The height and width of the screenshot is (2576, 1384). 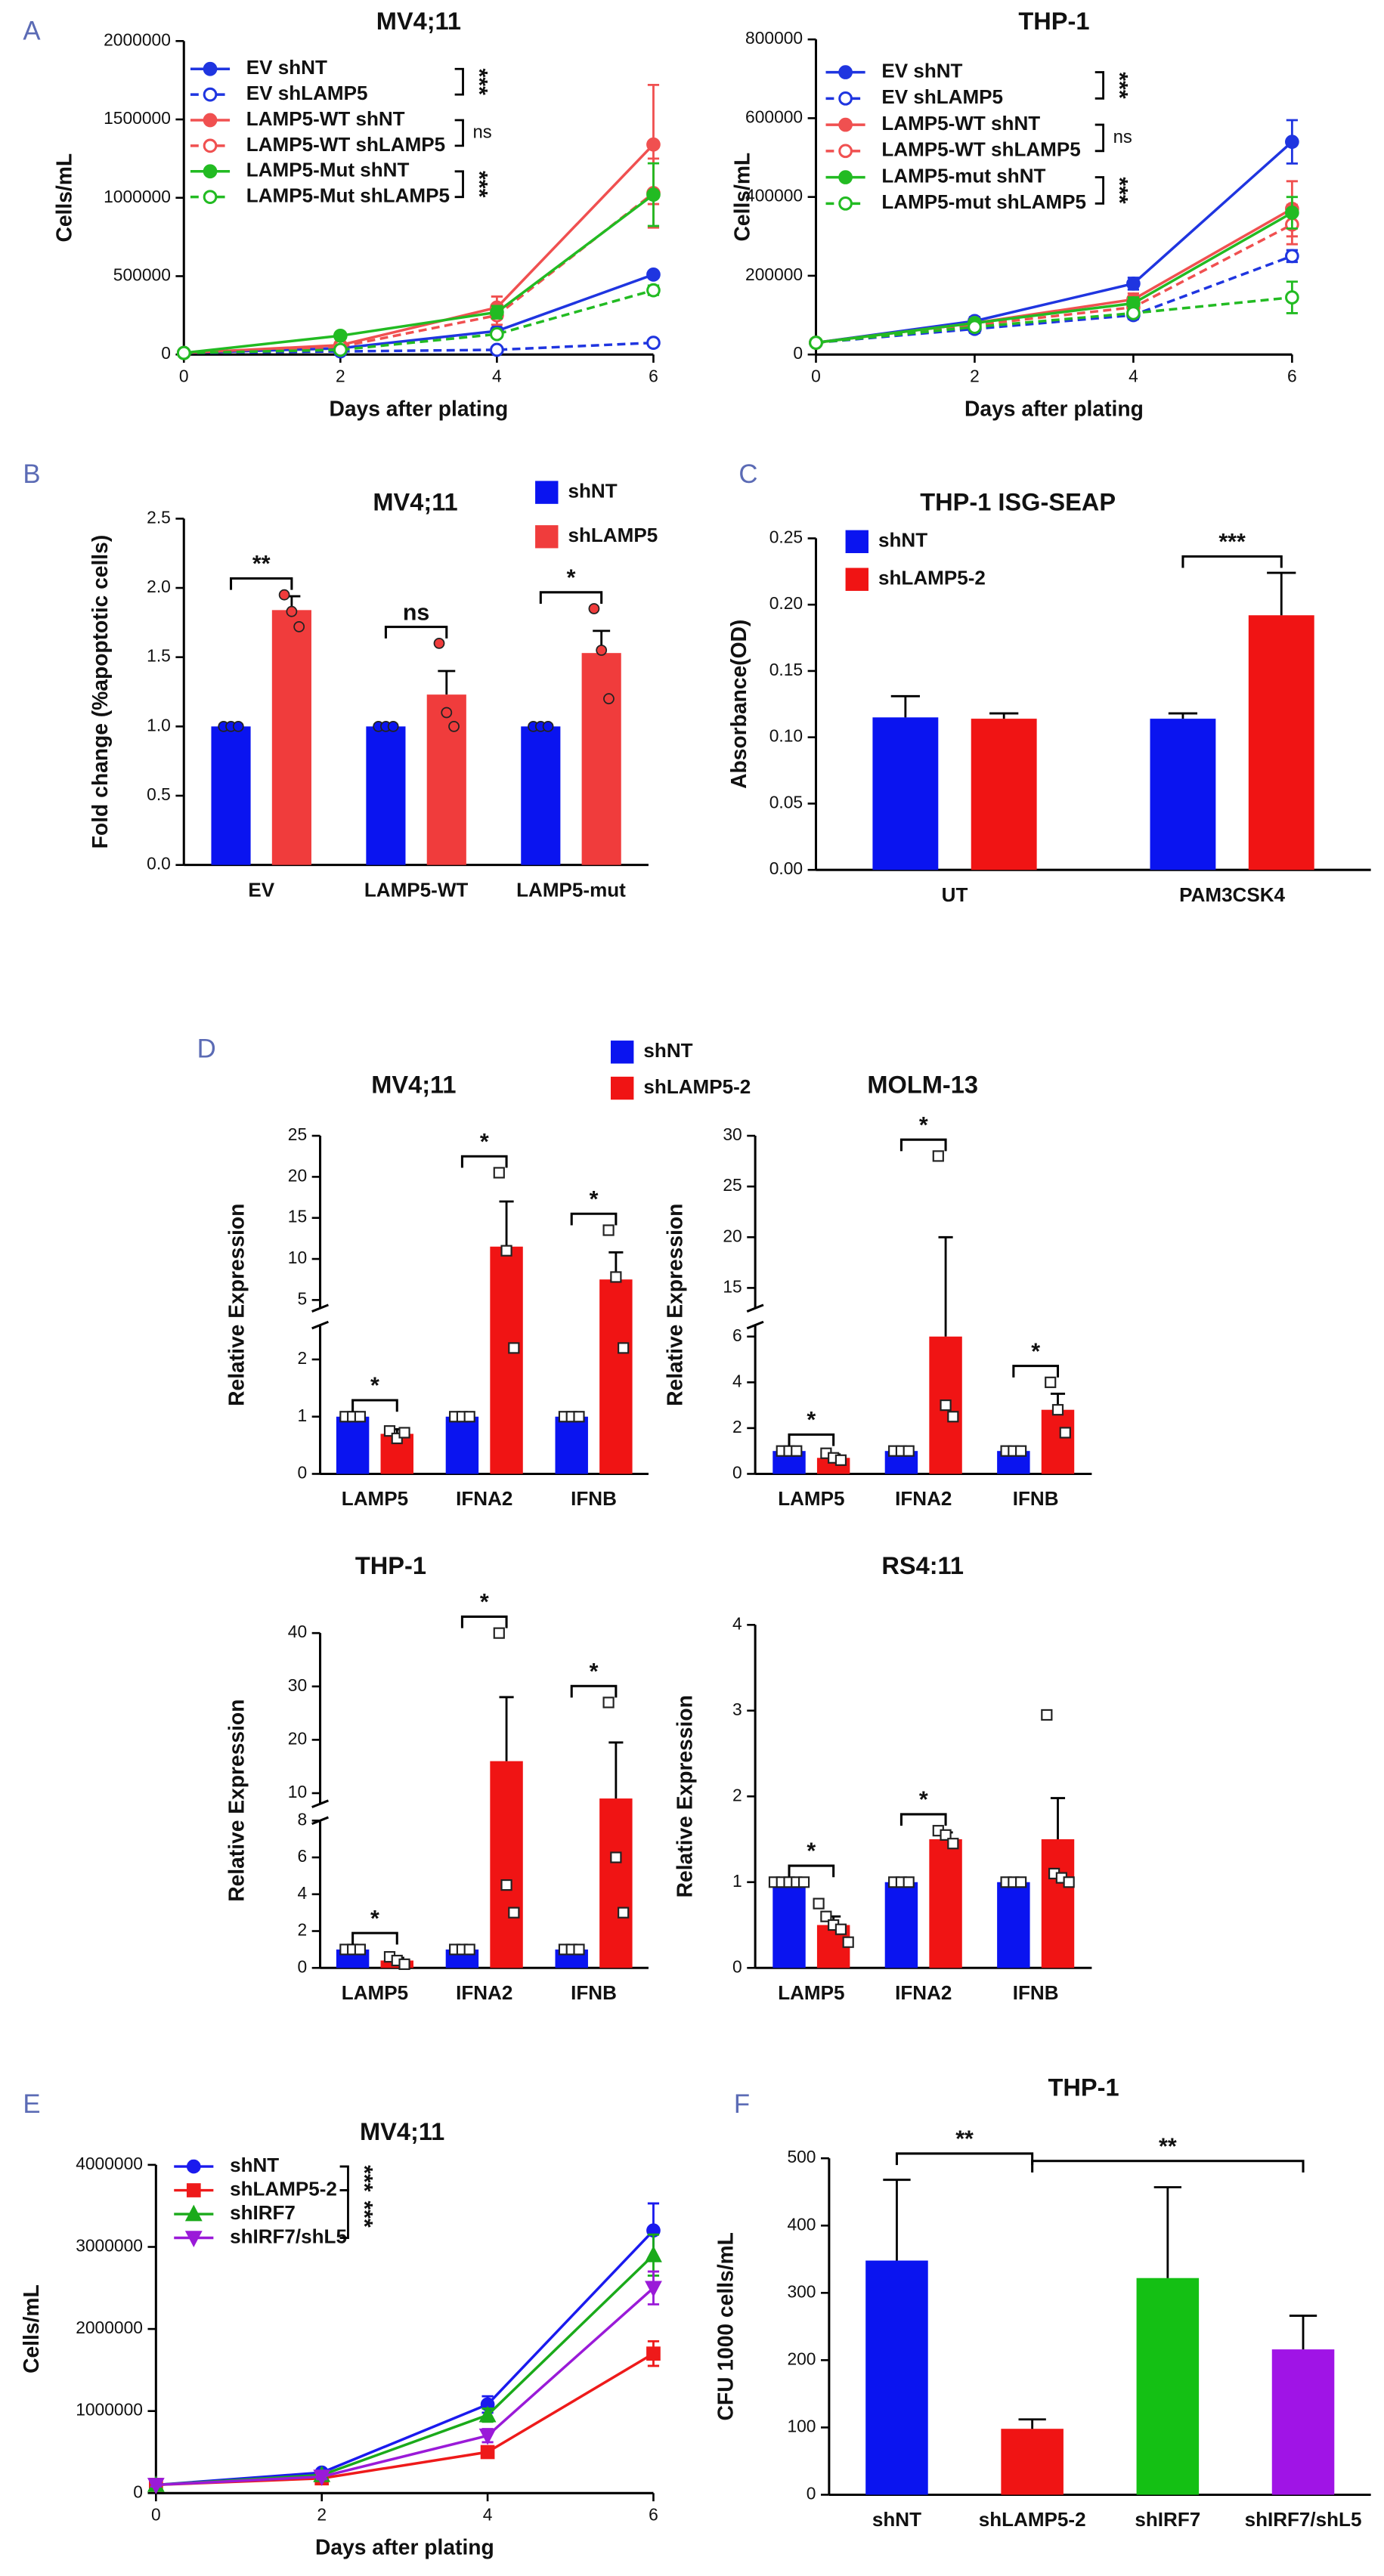 What do you see at coordinates (983, 202) in the screenshot?
I see `legend-label: LAMP5-mut shLAMP5` at bounding box center [983, 202].